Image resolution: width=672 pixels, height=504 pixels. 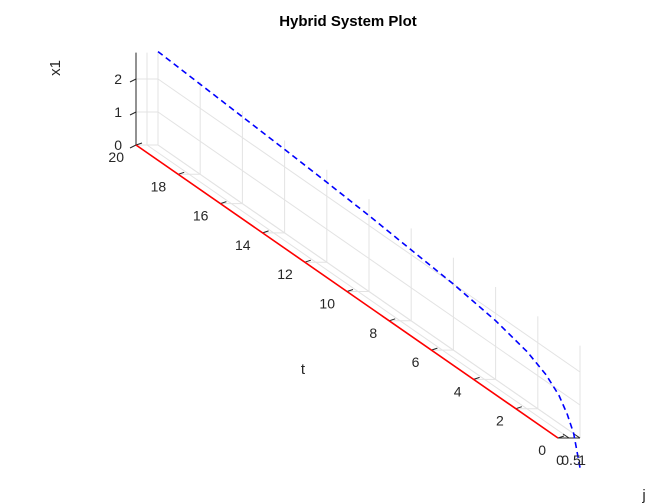 What do you see at coordinates (560, 460) in the screenshot?
I see `j-tick-label: 0` at bounding box center [560, 460].